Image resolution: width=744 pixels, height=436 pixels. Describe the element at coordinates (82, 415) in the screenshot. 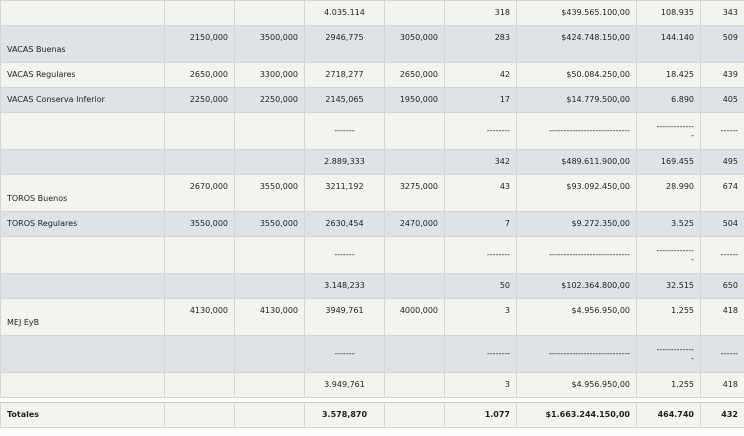

I see `totals-label: Totales` at that location.